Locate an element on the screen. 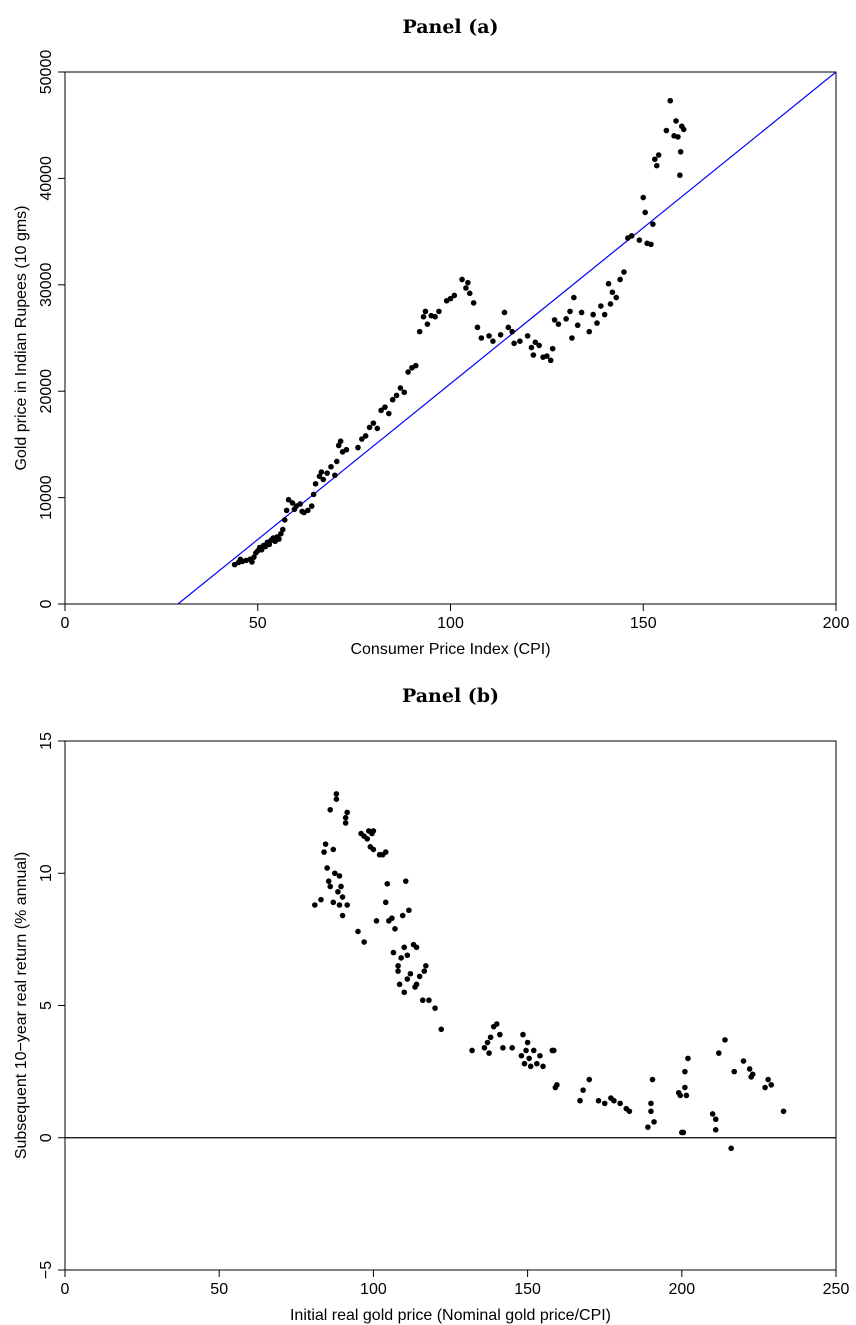  x-tick-label: 150 is located at coordinates (643, 623).